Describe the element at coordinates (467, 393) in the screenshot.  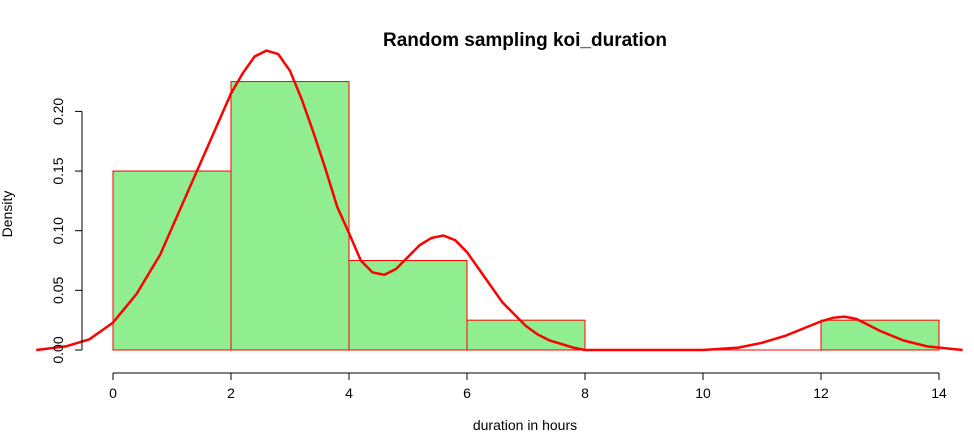
I see `x-tick-label: 6` at that location.